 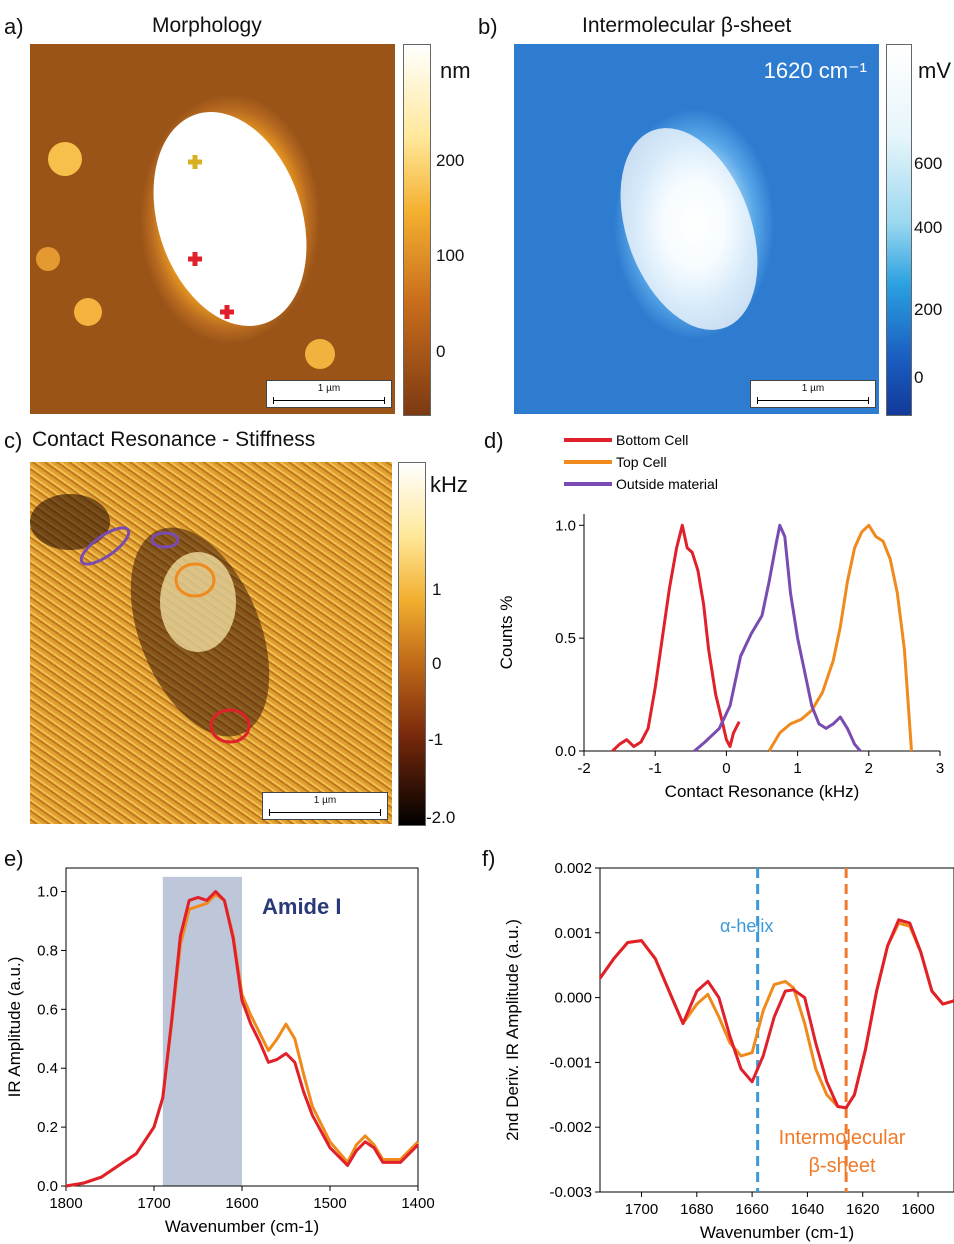 What do you see at coordinates (862, 1209) in the screenshot?
I see `x-tick-label: 1620` at bounding box center [862, 1209].